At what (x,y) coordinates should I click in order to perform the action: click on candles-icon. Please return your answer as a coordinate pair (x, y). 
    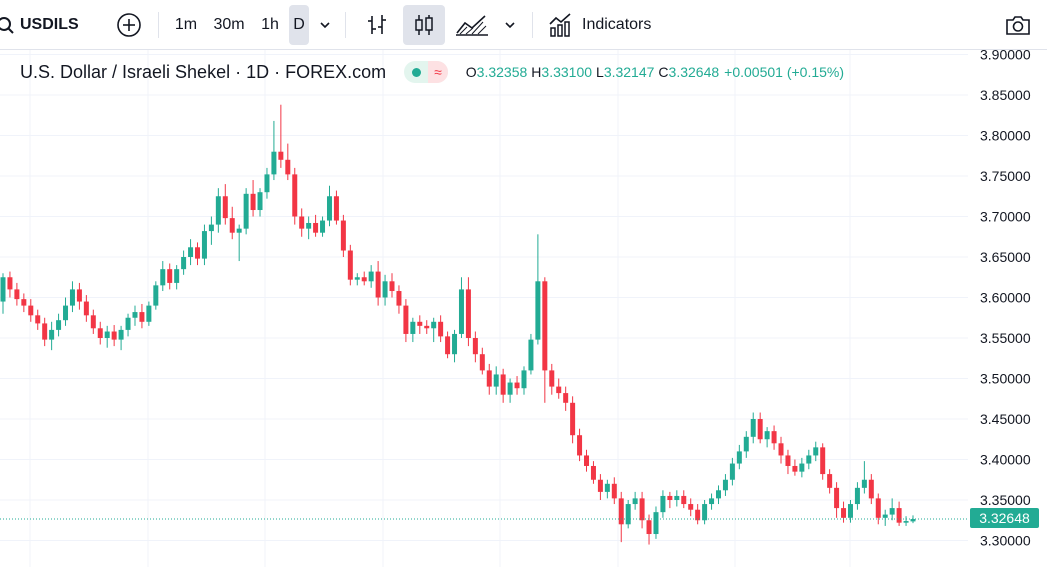
    Looking at the image, I should click on (424, 25).